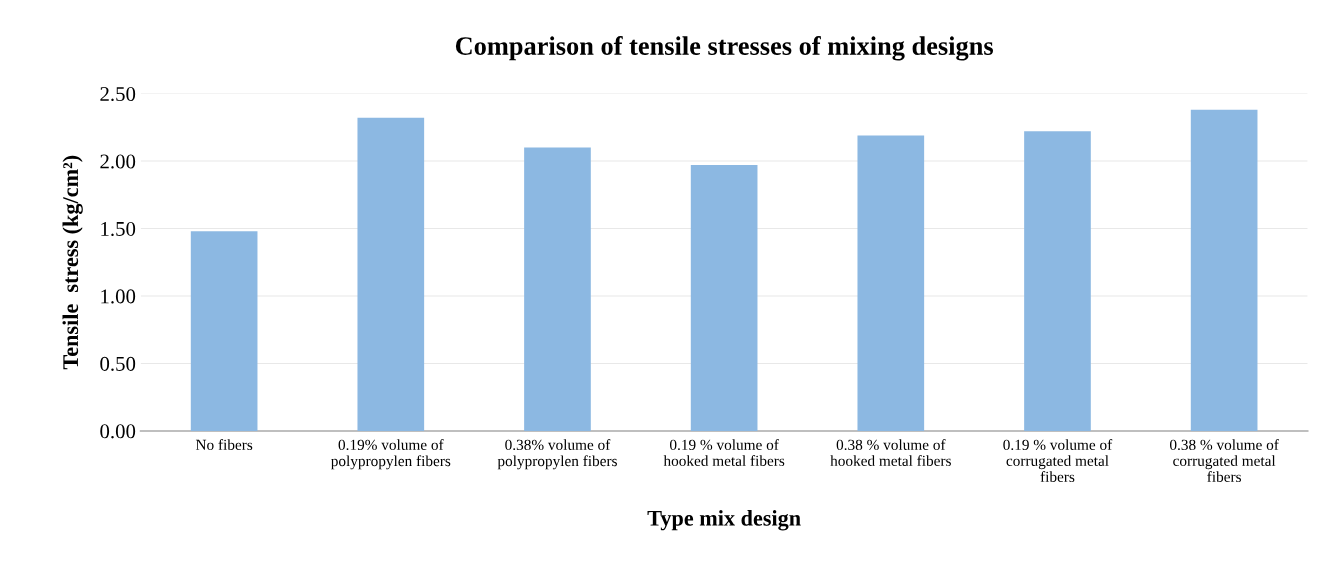 This screenshot has width=1341, height=567. I want to click on x-tick-label: 0.19 % volume of hooked metal fibers, so click(724, 452).